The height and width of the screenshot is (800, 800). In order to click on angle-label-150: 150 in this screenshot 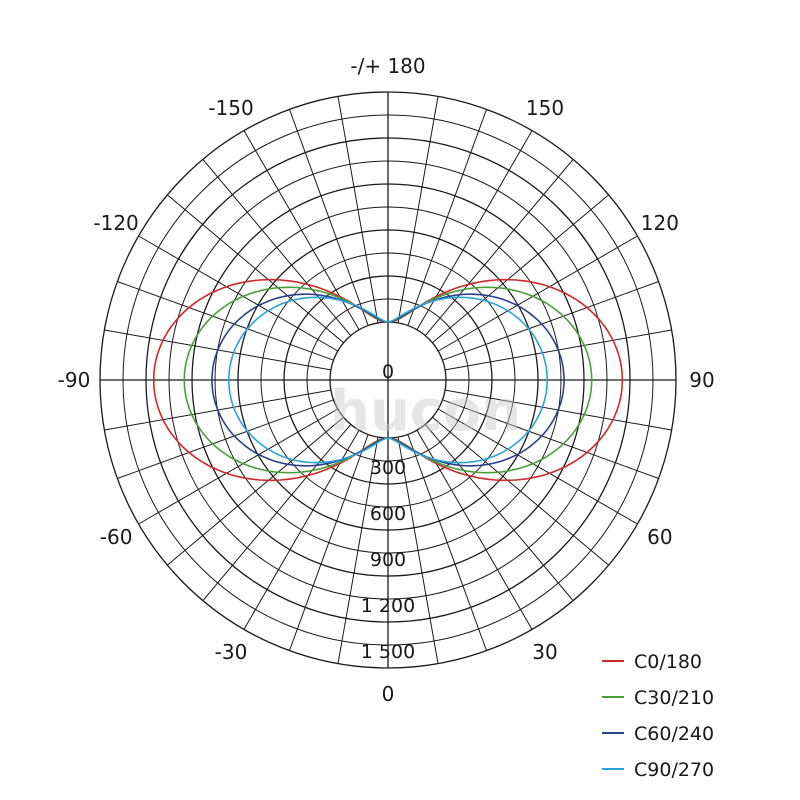, I will do `click(545, 108)`.